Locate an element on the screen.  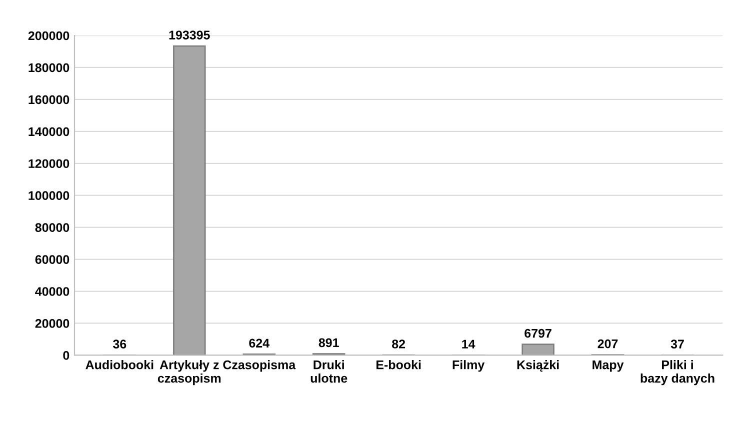
y-tick-label: 160000 is located at coordinates (49, 99).